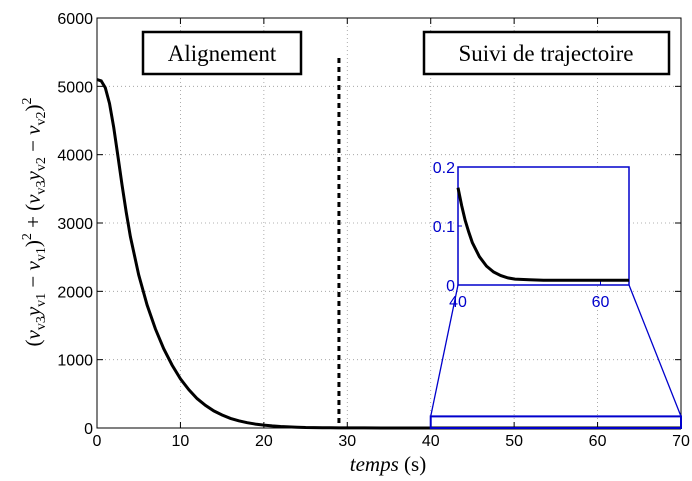 The height and width of the screenshot is (481, 692). What do you see at coordinates (75, 19) in the screenshot?
I see `y-tick-label: 6000` at bounding box center [75, 19].